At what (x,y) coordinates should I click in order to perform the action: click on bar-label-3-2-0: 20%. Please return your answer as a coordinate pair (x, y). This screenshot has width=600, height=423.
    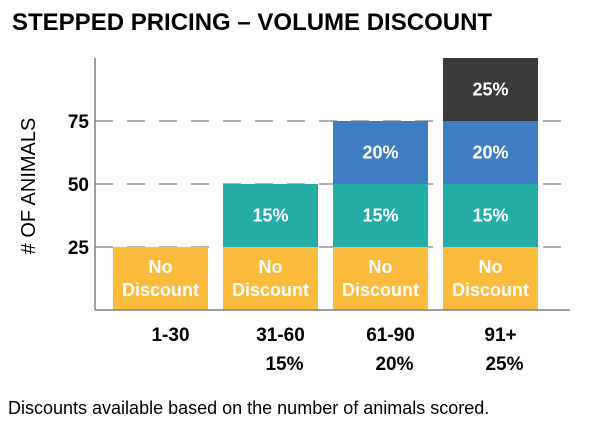
    Looking at the image, I should click on (490, 153).